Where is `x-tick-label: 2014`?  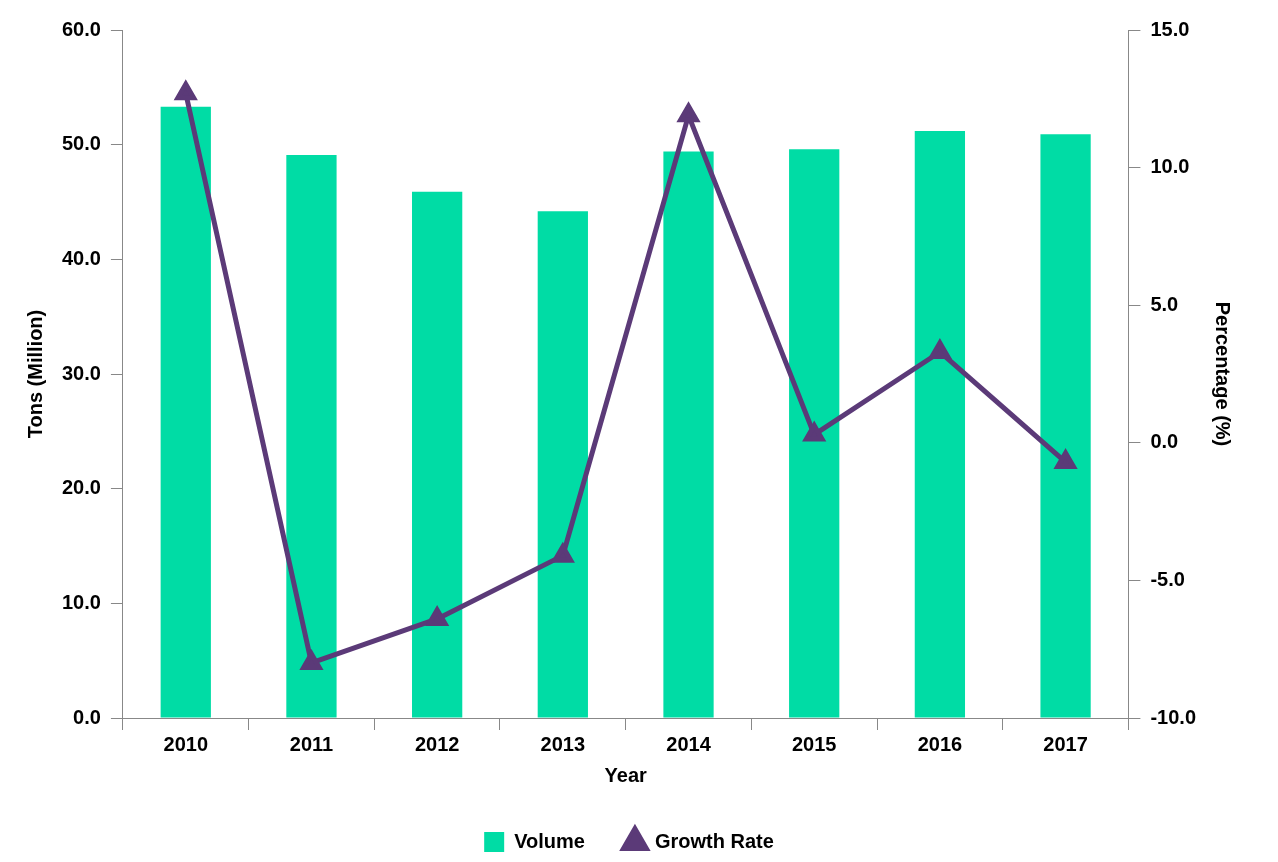 x-tick-label: 2014 is located at coordinates (689, 743).